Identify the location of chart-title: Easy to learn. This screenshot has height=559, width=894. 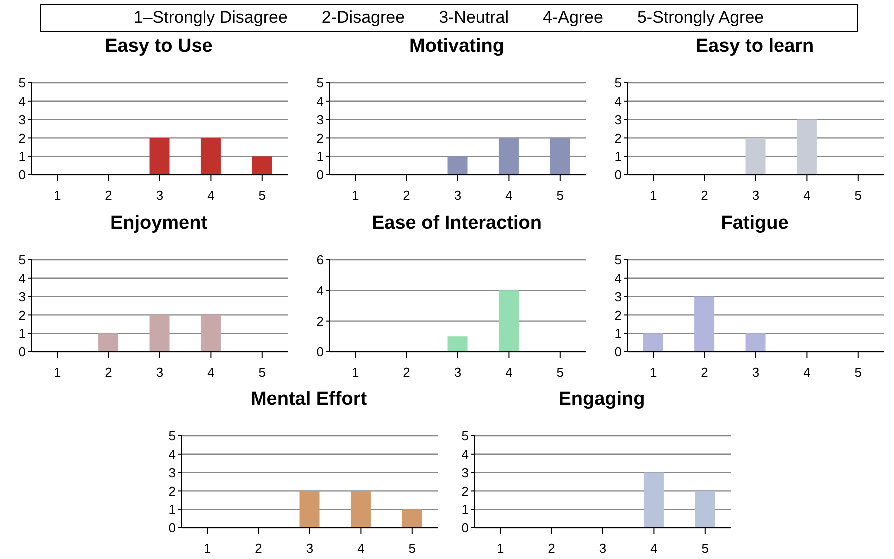
(755, 47).